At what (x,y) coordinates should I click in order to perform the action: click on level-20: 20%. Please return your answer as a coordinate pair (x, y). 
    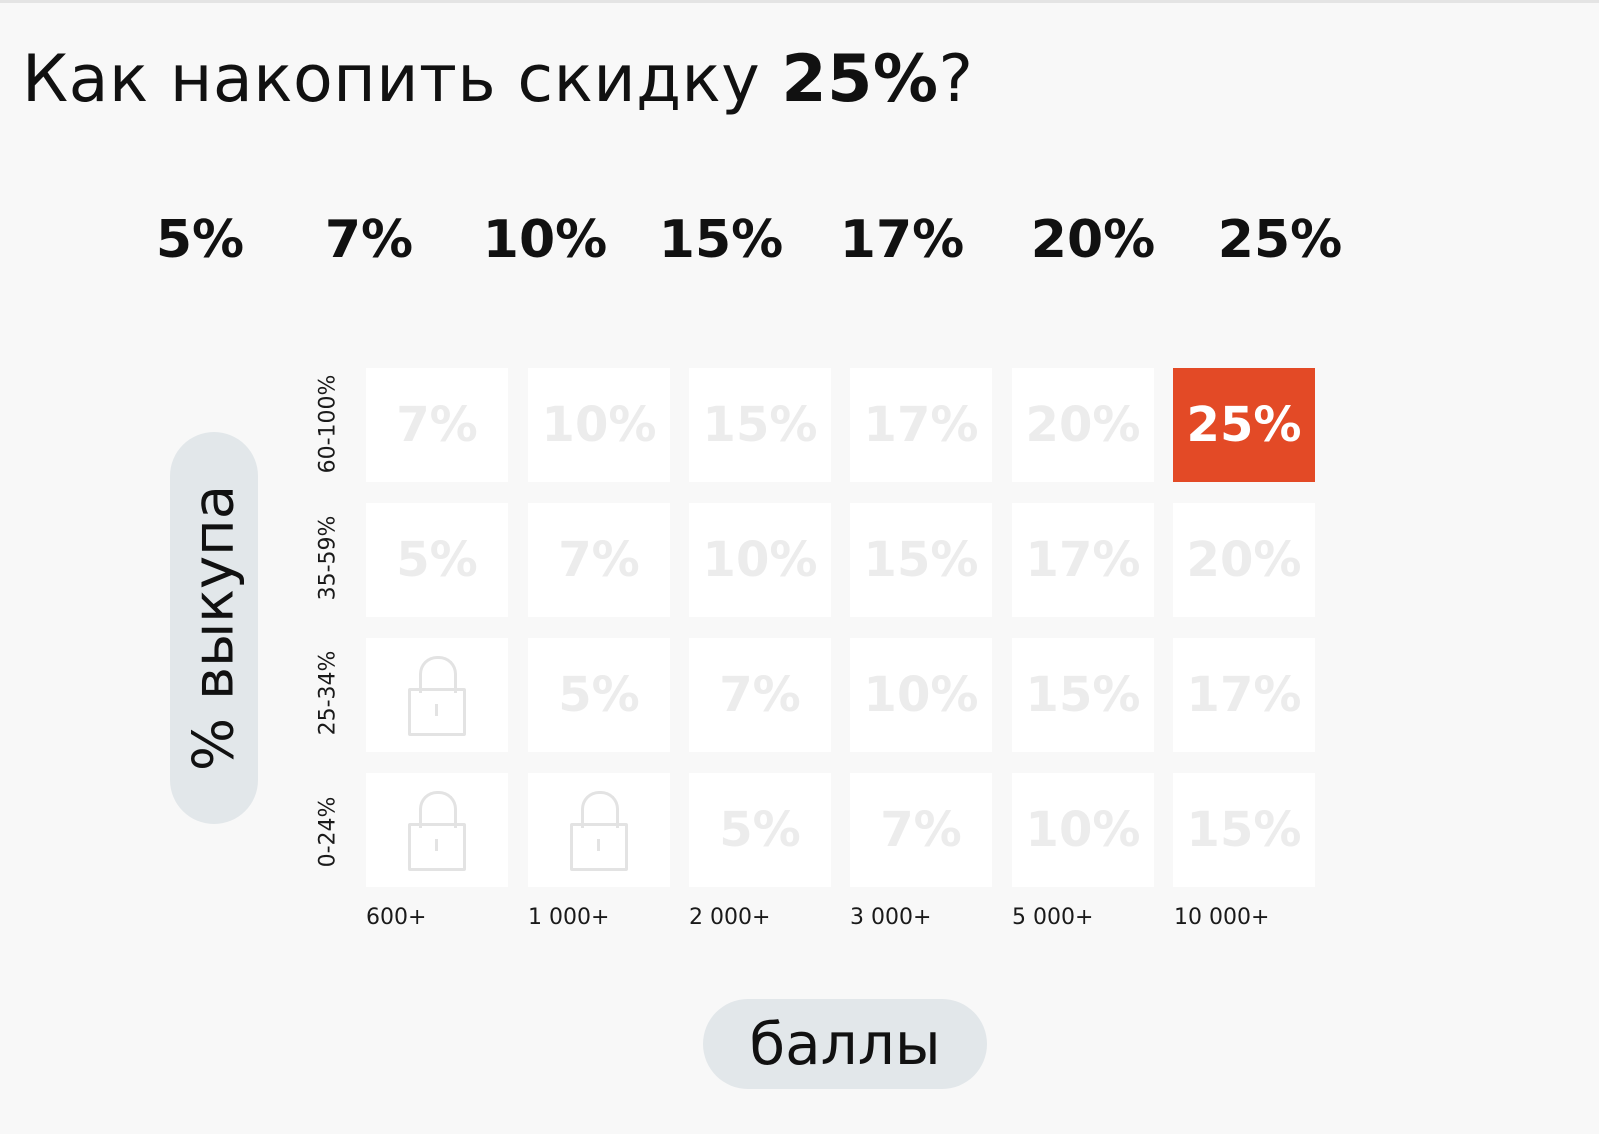
    Looking at the image, I should click on (1093, 240).